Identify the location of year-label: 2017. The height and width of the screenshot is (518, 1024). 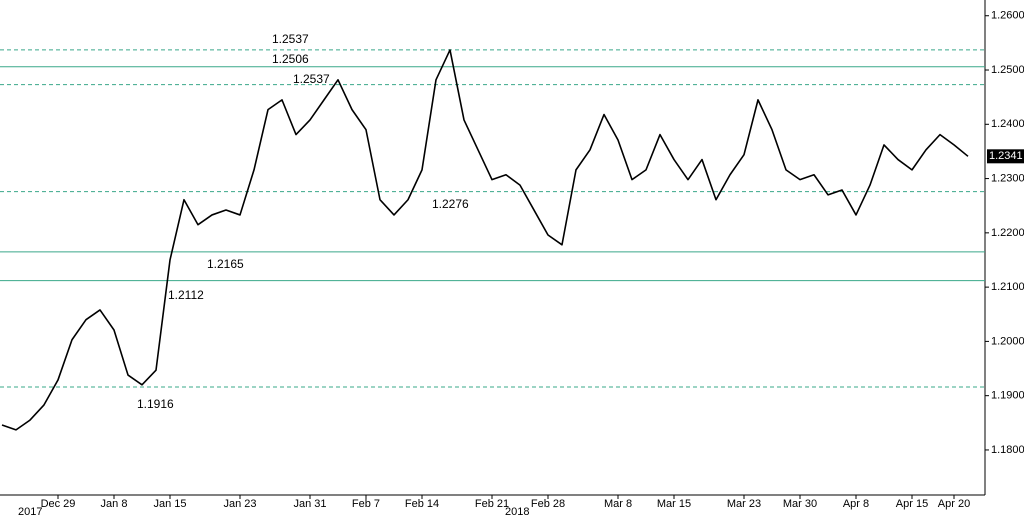
(30, 512).